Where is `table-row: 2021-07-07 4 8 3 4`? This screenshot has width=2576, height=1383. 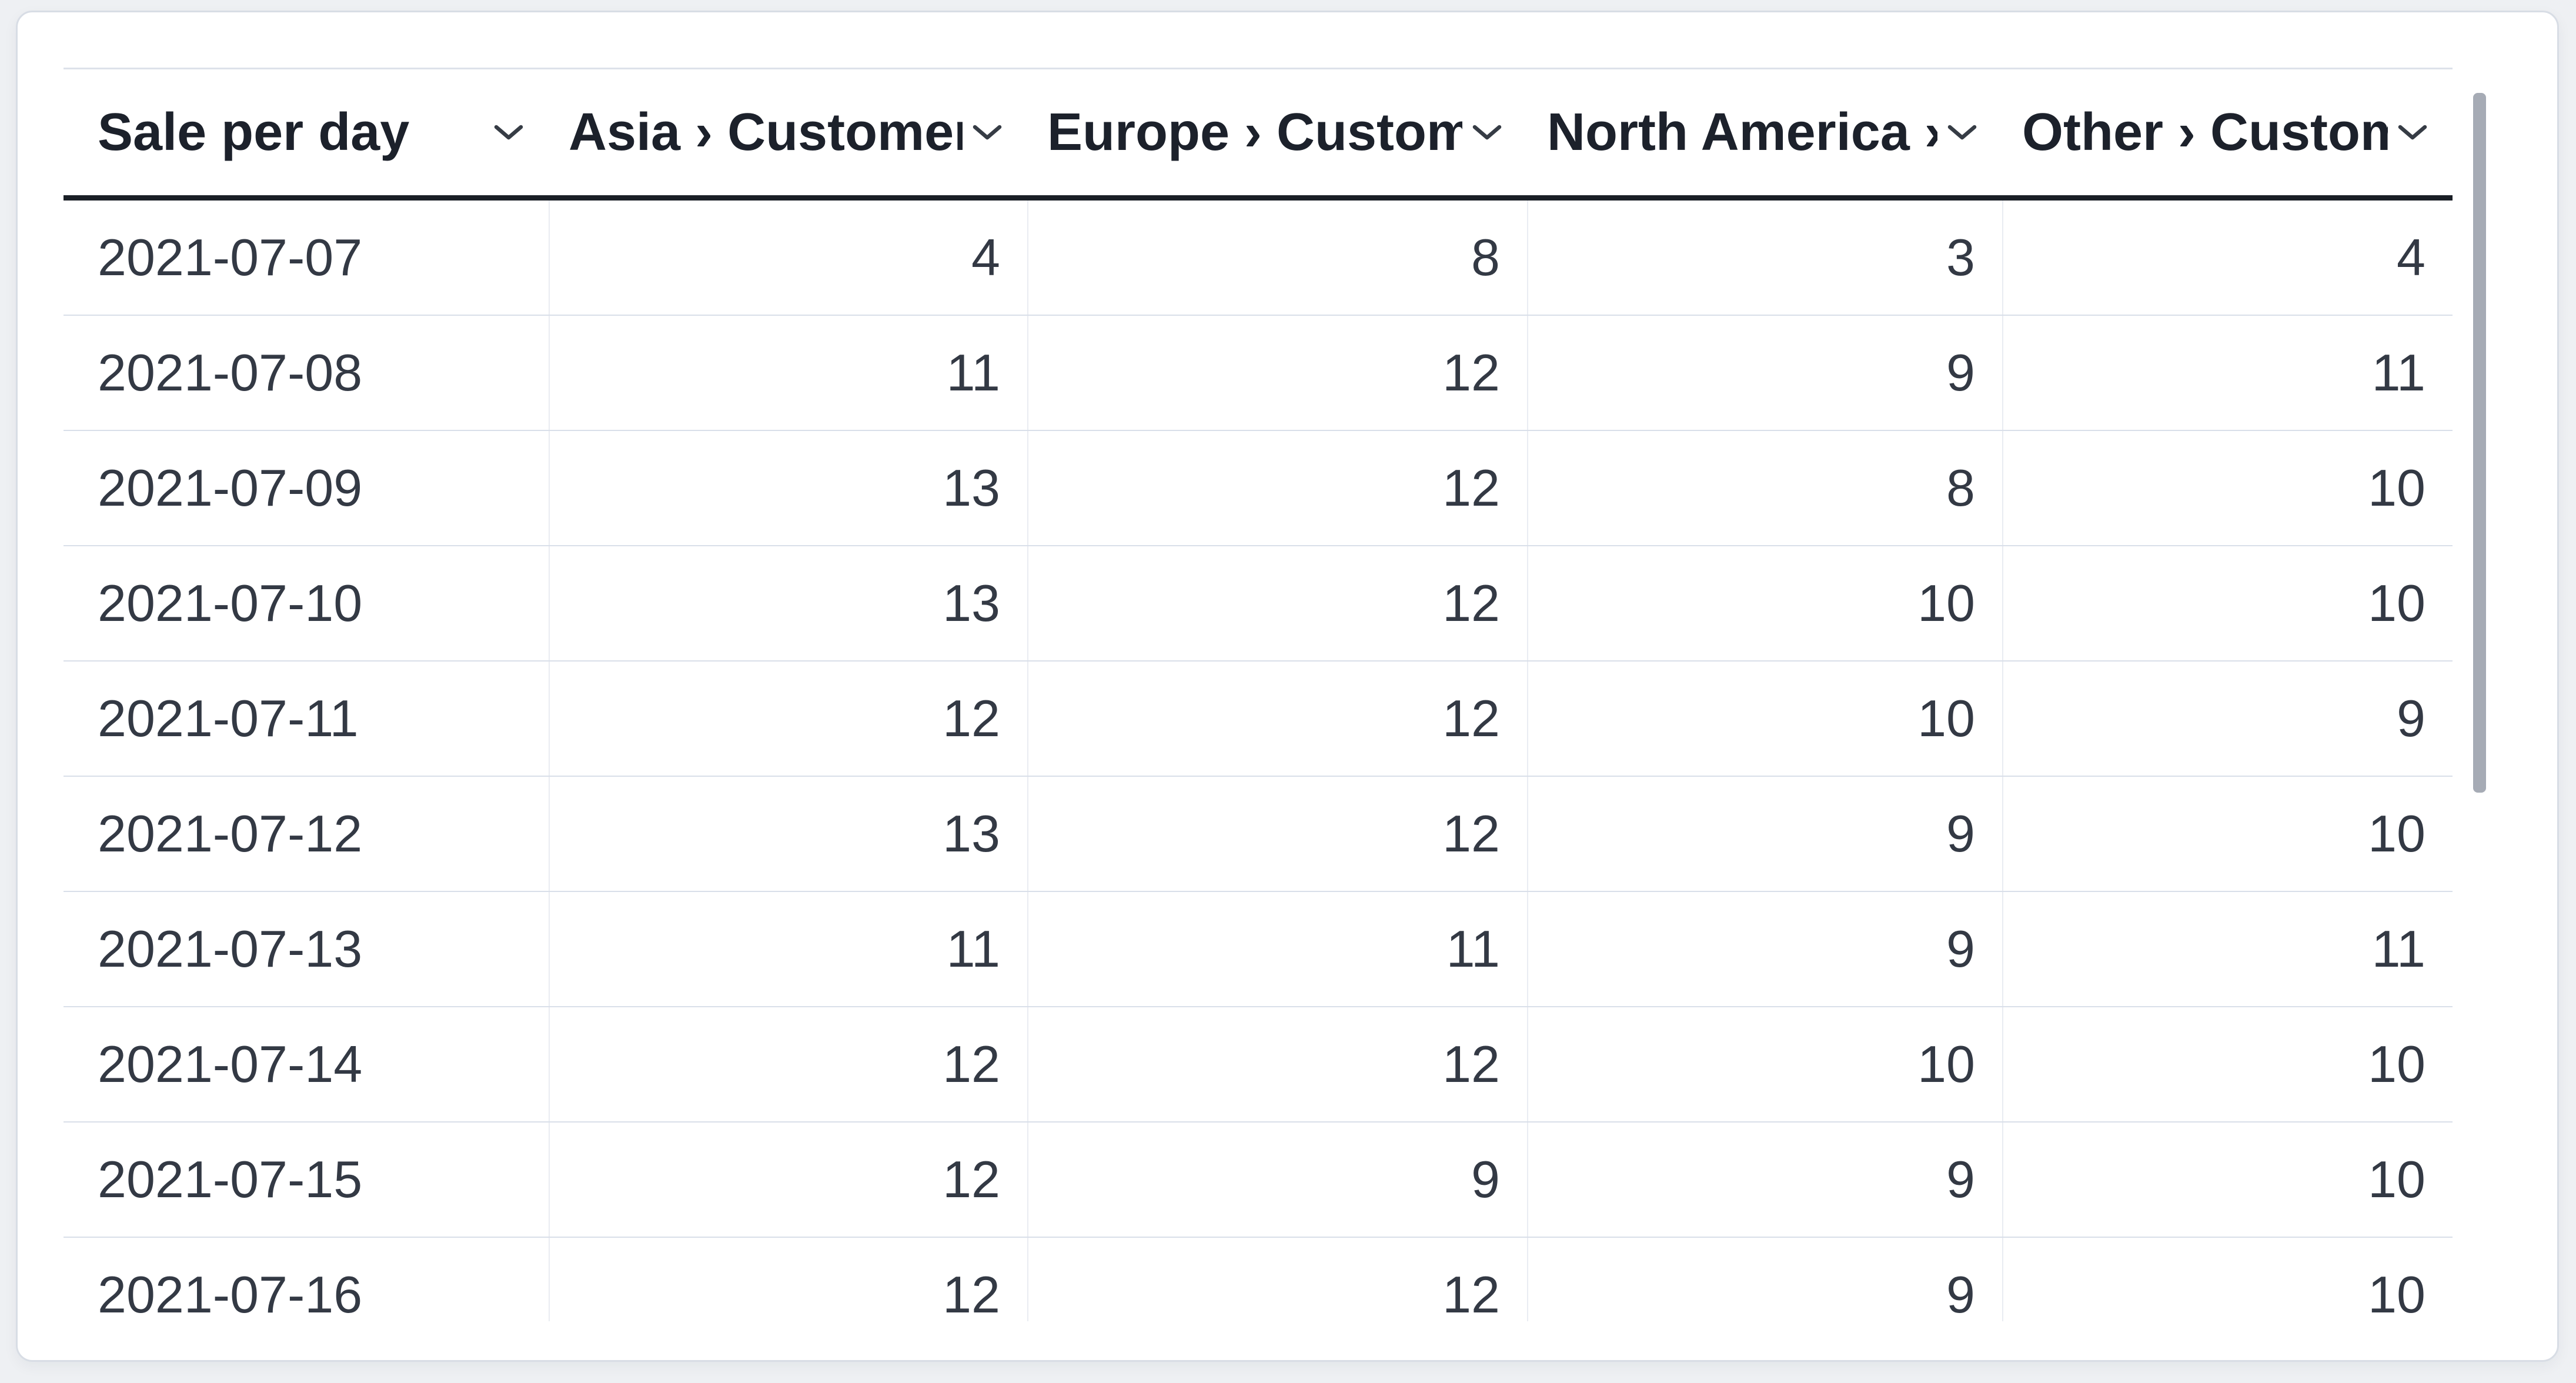
table-row: 2021-07-07 4 8 3 4 is located at coordinates (1258, 258).